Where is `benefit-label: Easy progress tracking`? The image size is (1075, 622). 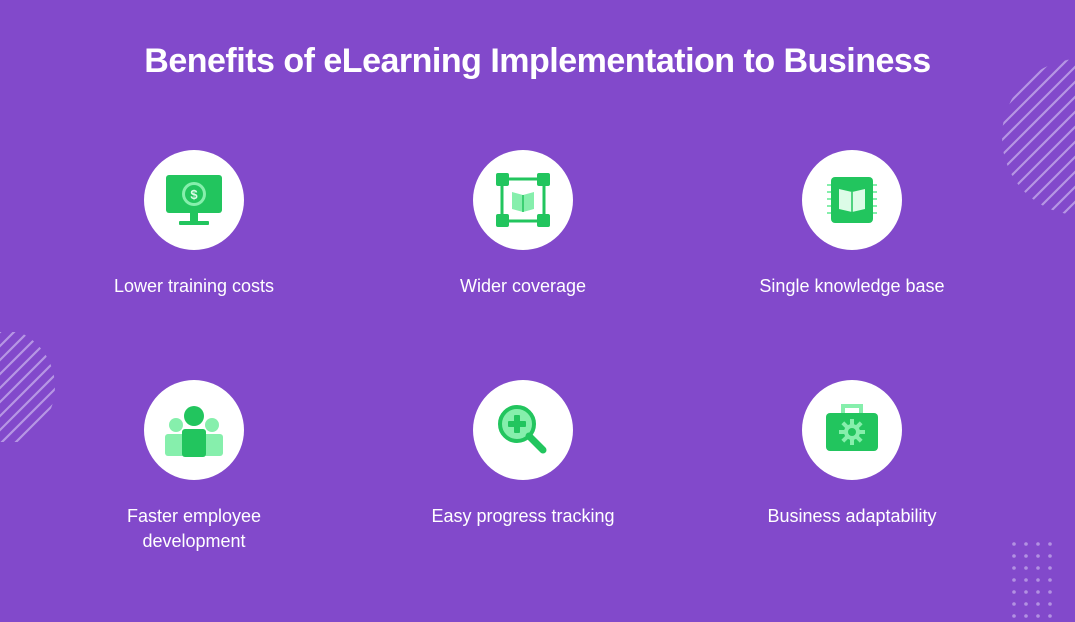
benefit-label: Easy progress tracking is located at coordinates (523, 516).